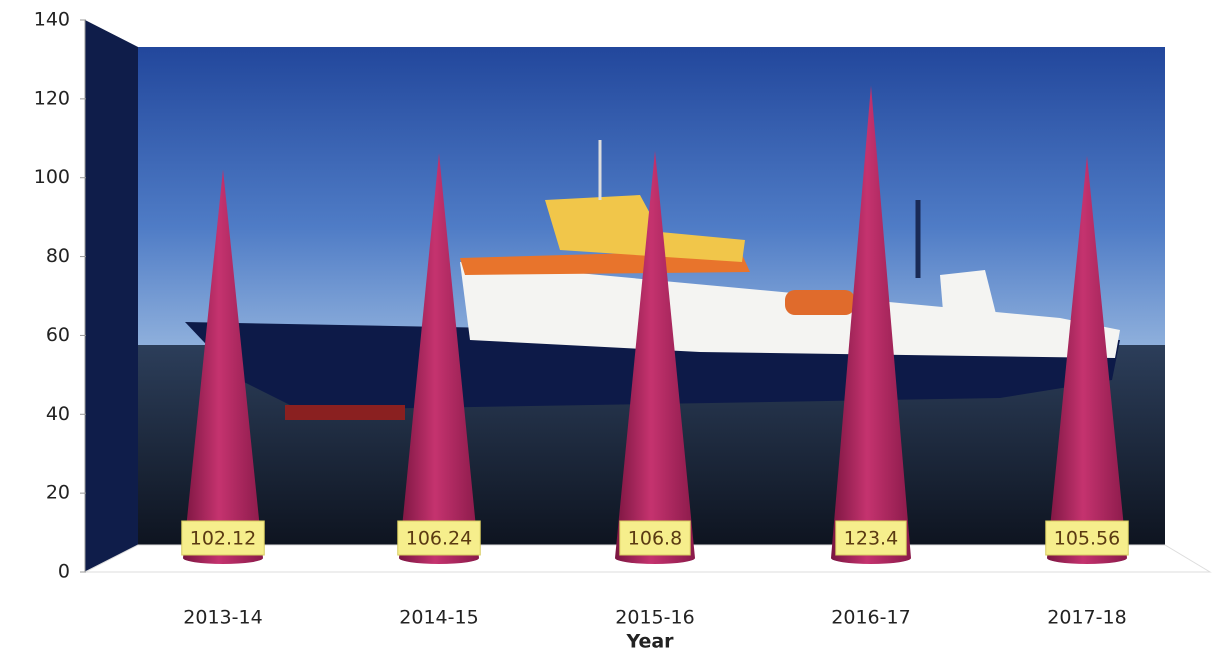  What do you see at coordinates (820, 302) in the screenshot?
I see `lifeboat` at bounding box center [820, 302].